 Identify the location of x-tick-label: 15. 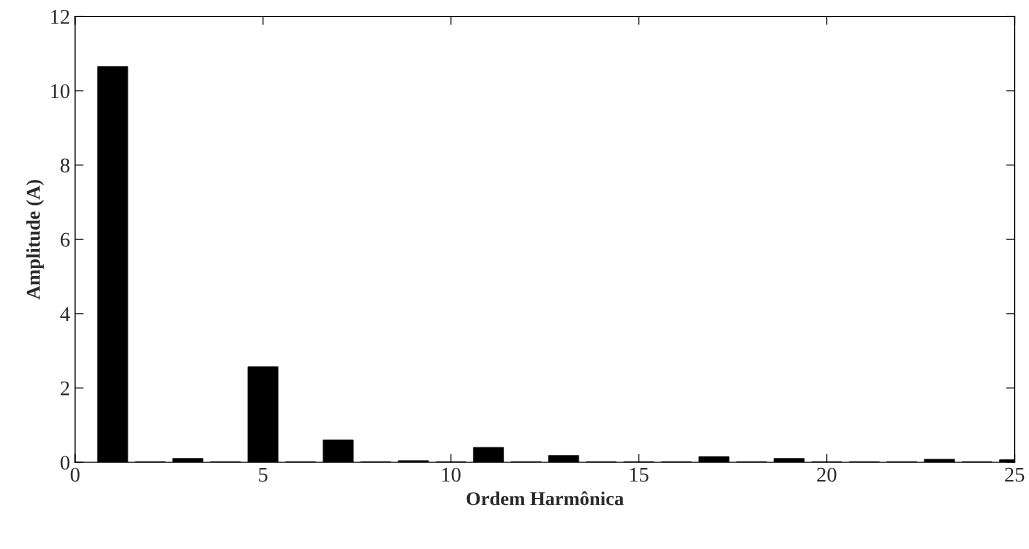
(639, 474).